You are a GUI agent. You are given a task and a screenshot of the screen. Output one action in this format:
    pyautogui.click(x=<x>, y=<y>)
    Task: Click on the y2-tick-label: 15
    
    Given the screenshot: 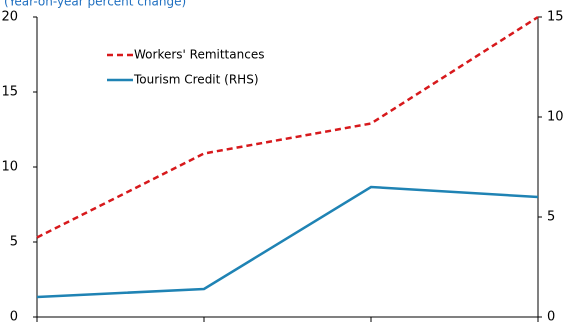 What is the action you would take?
    pyautogui.click(x=555, y=17)
    